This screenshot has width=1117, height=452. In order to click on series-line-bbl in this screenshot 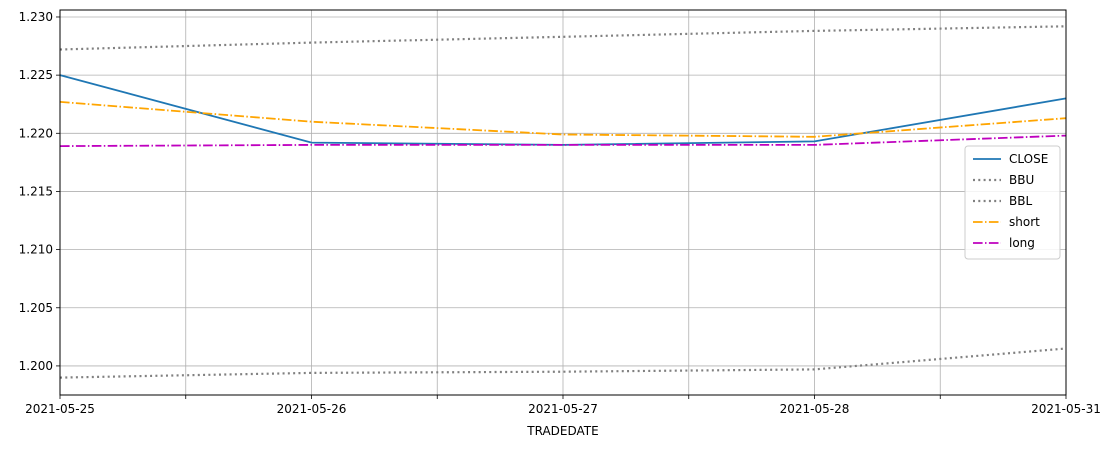, I will do `click(563, 363)`.